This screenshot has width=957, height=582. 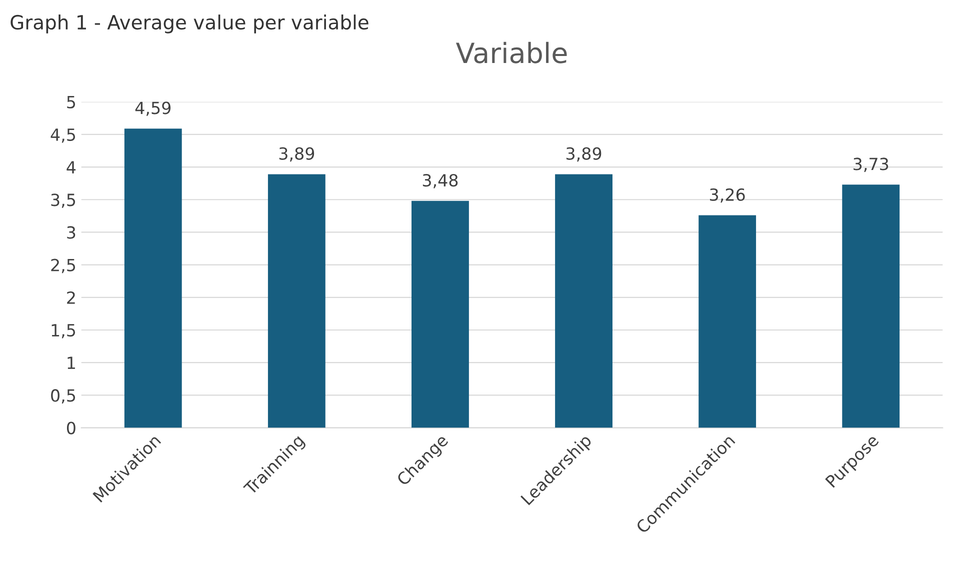 I want to click on y-tick-label: 2,5, so click(x=63, y=266).